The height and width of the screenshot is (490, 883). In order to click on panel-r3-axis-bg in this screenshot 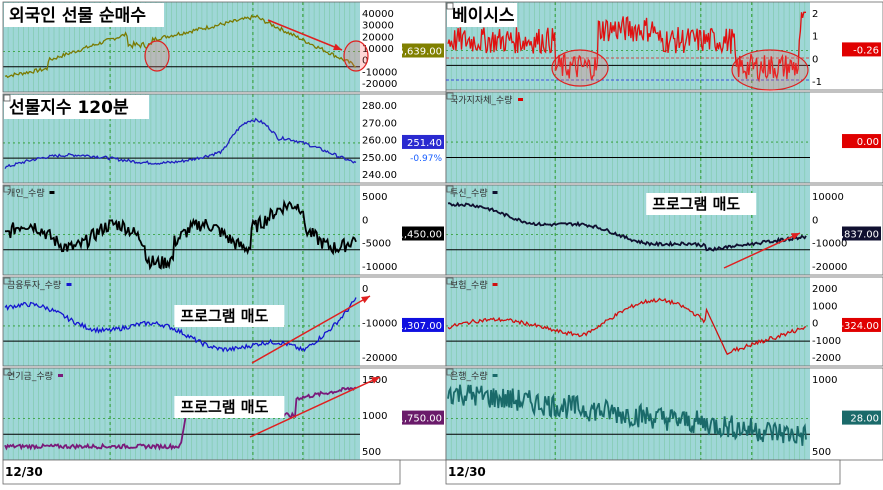, I will do `click(825, 230)`.